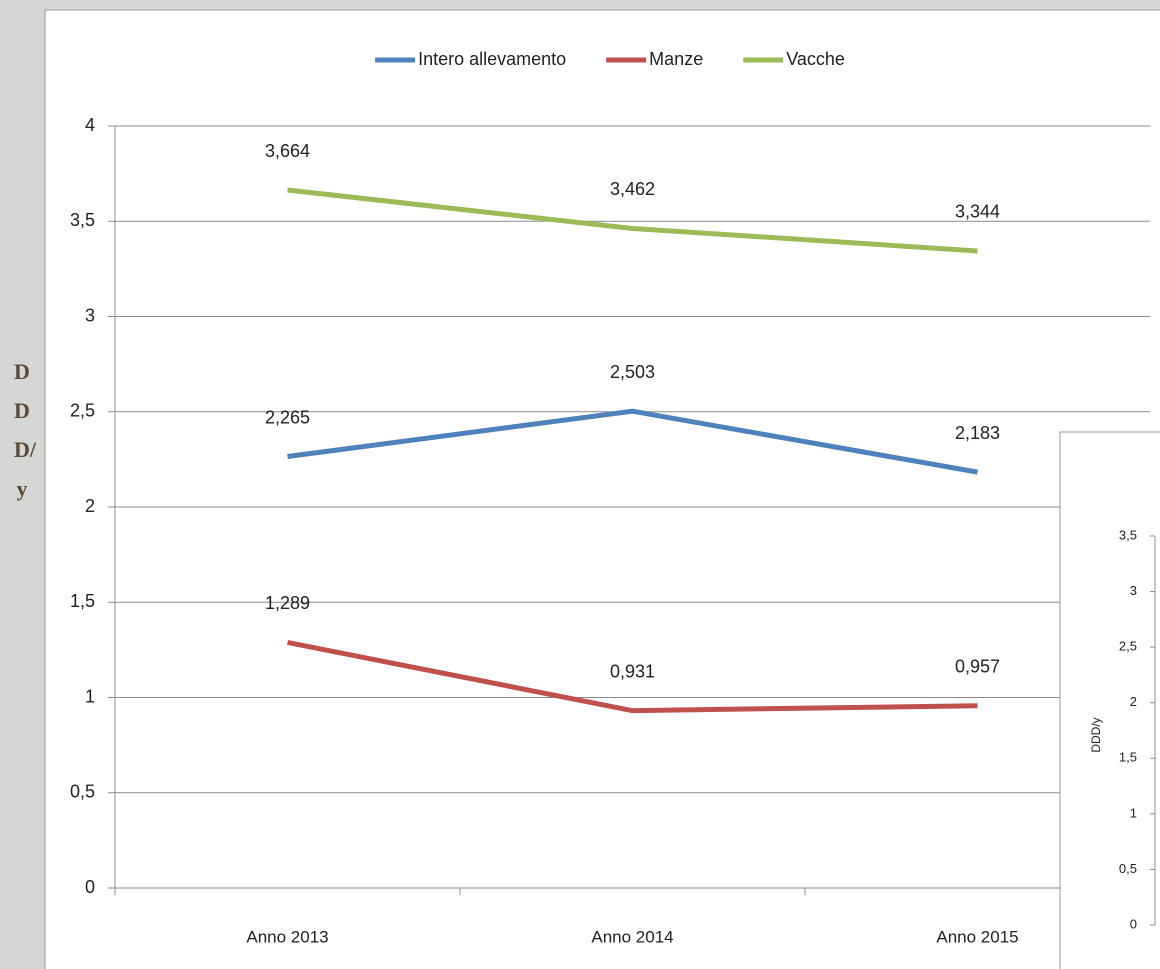 The height and width of the screenshot is (969, 1160). Describe the element at coordinates (90, 125) in the screenshot. I see `y-tick-label: 4` at that location.